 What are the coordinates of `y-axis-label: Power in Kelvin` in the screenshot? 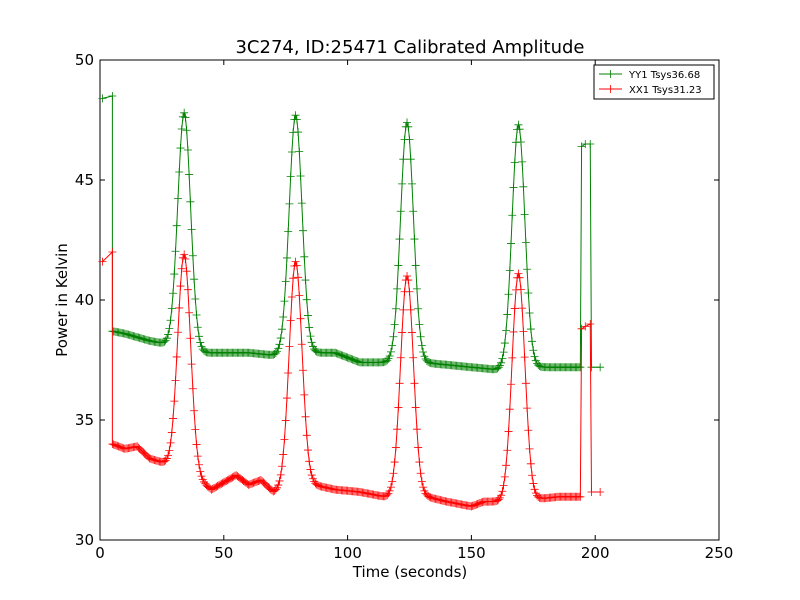 It's located at (62, 300).